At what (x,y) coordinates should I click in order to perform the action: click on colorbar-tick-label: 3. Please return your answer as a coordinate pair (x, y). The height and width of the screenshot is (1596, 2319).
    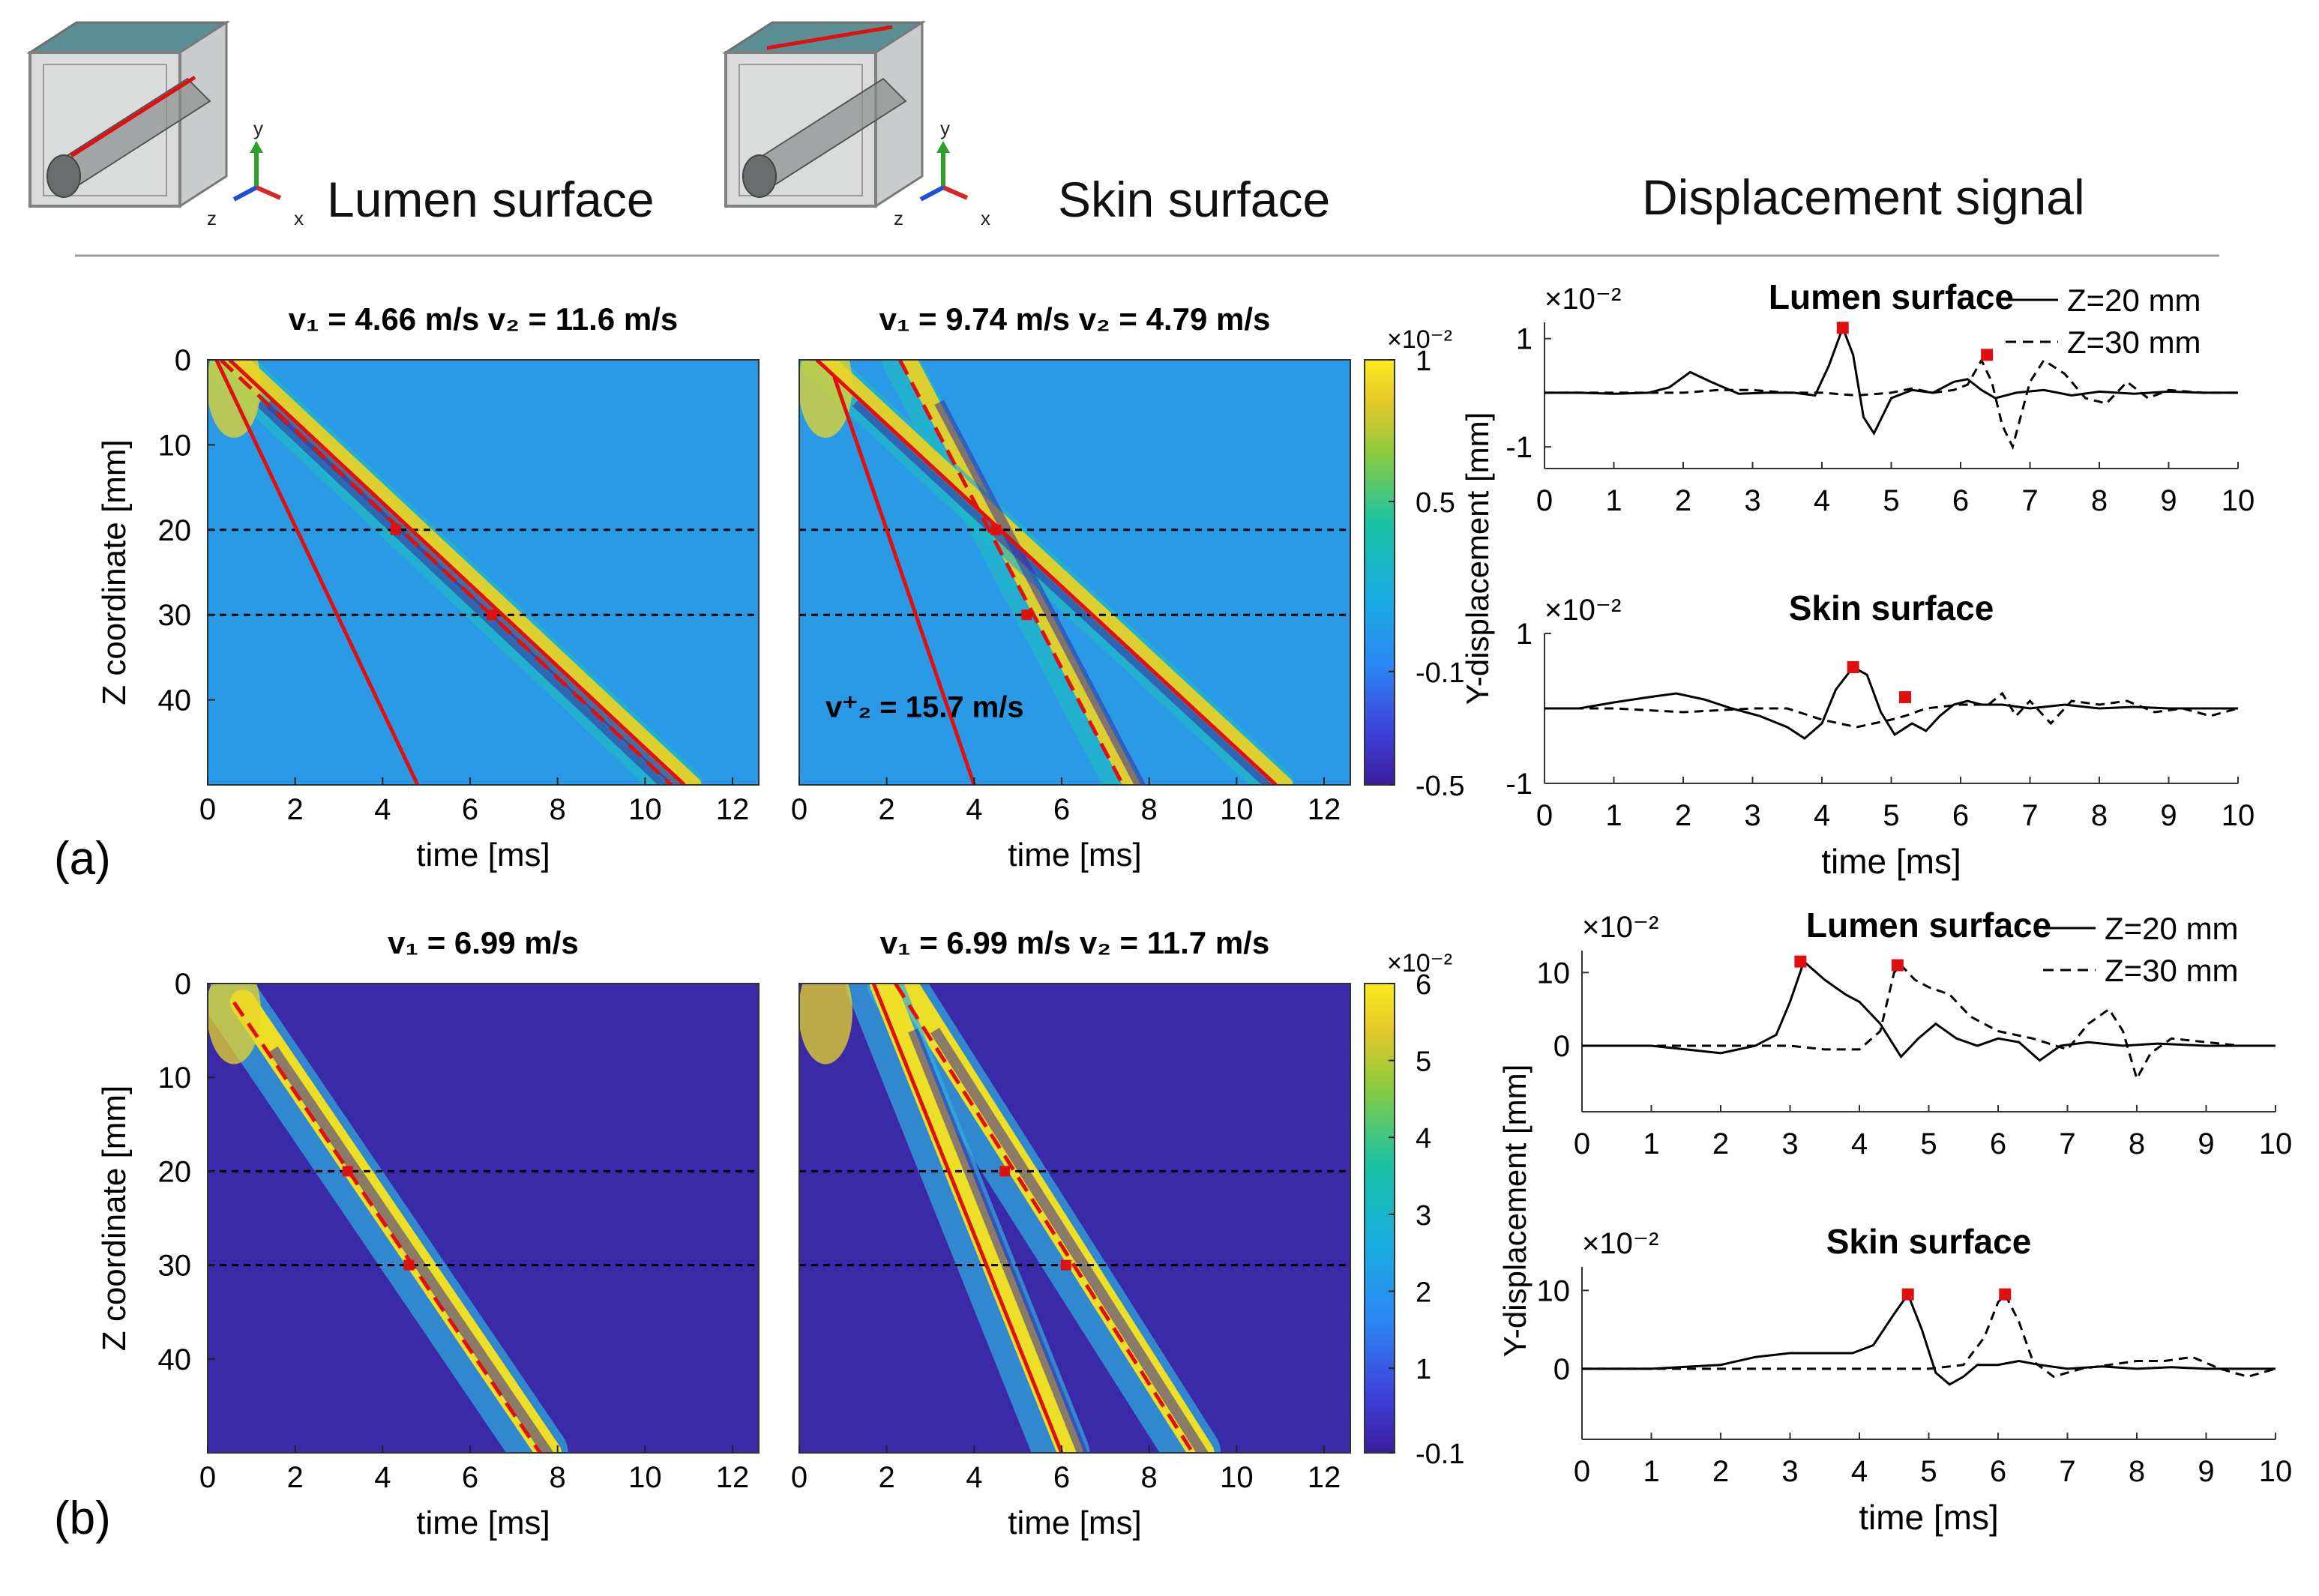
    Looking at the image, I should click on (1423, 1216).